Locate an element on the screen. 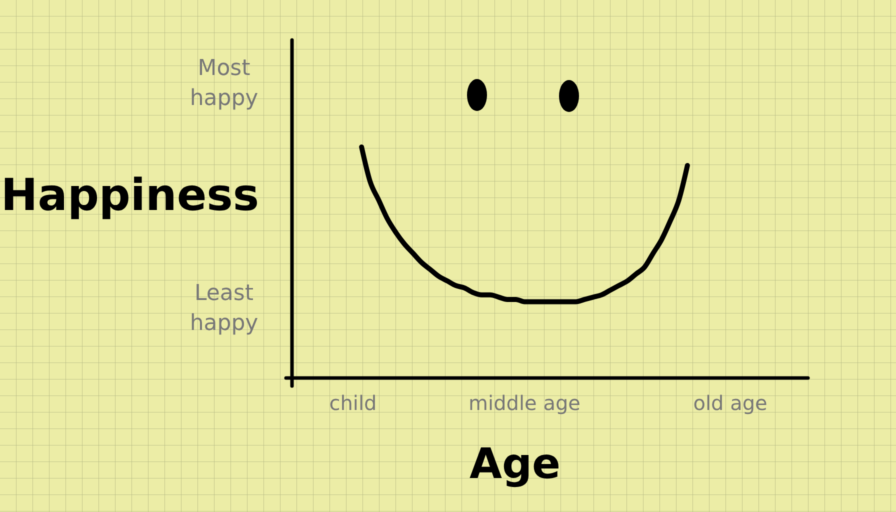 The image size is (896, 512). x-axis-title: Age is located at coordinates (515, 463).